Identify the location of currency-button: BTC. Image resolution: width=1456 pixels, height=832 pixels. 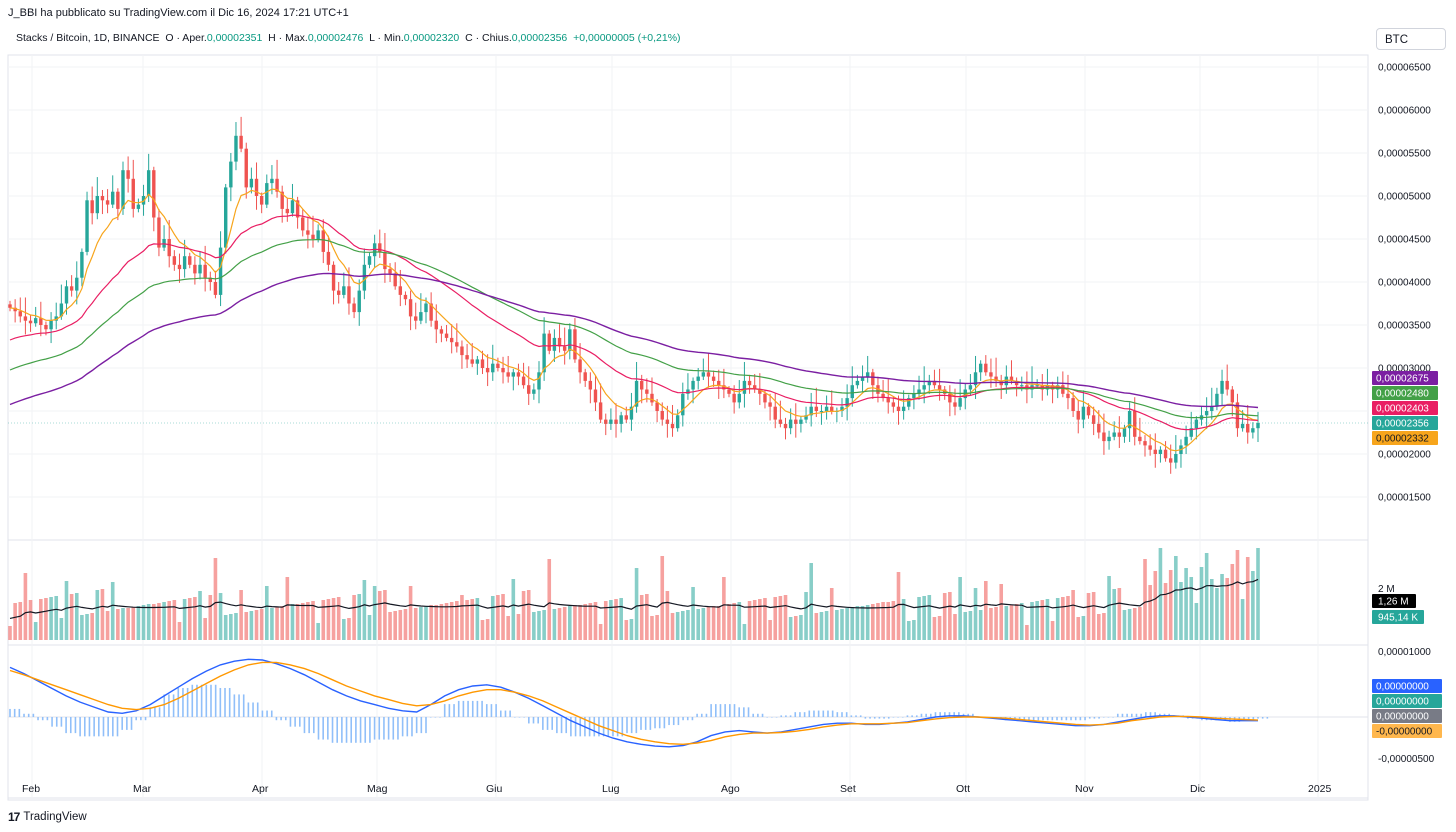
(1411, 39).